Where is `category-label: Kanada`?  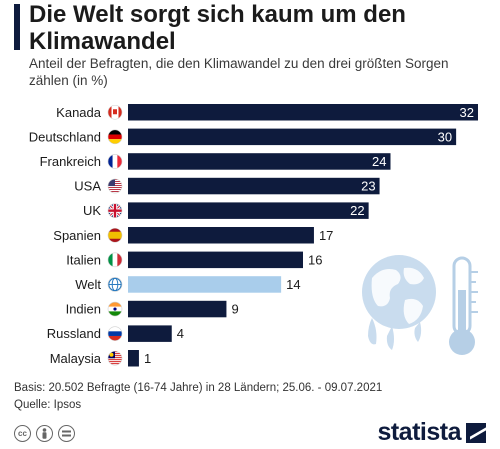
category-label: Kanada is located at coordinates (79, 112).